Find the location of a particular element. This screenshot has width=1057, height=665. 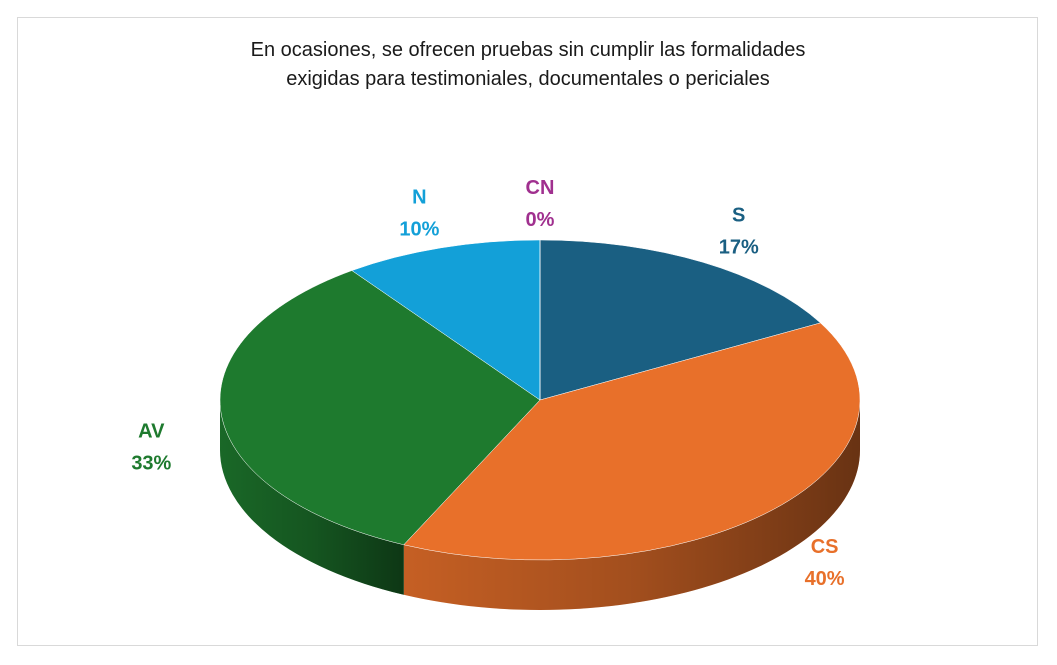

slice-label: AV is located at coordinates (151, 432).